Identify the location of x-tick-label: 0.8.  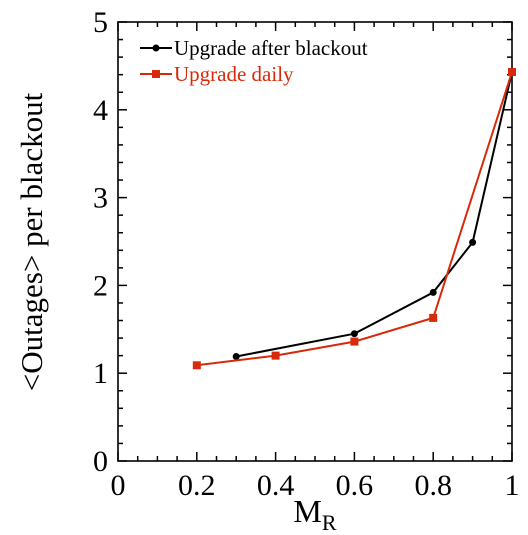
(433, 485).